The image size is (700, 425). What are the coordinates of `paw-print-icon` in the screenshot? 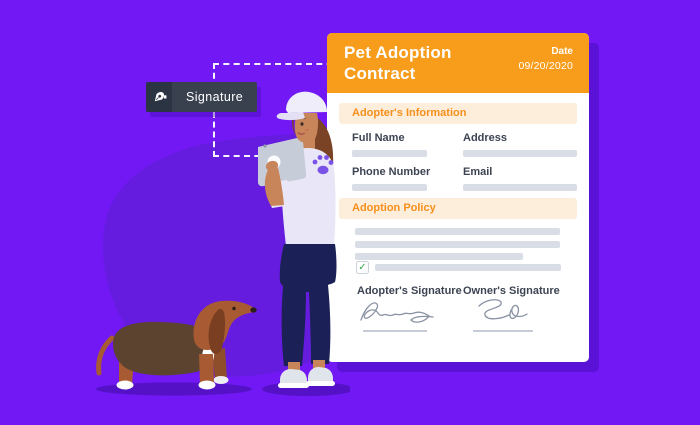 It's located at (323, 165).